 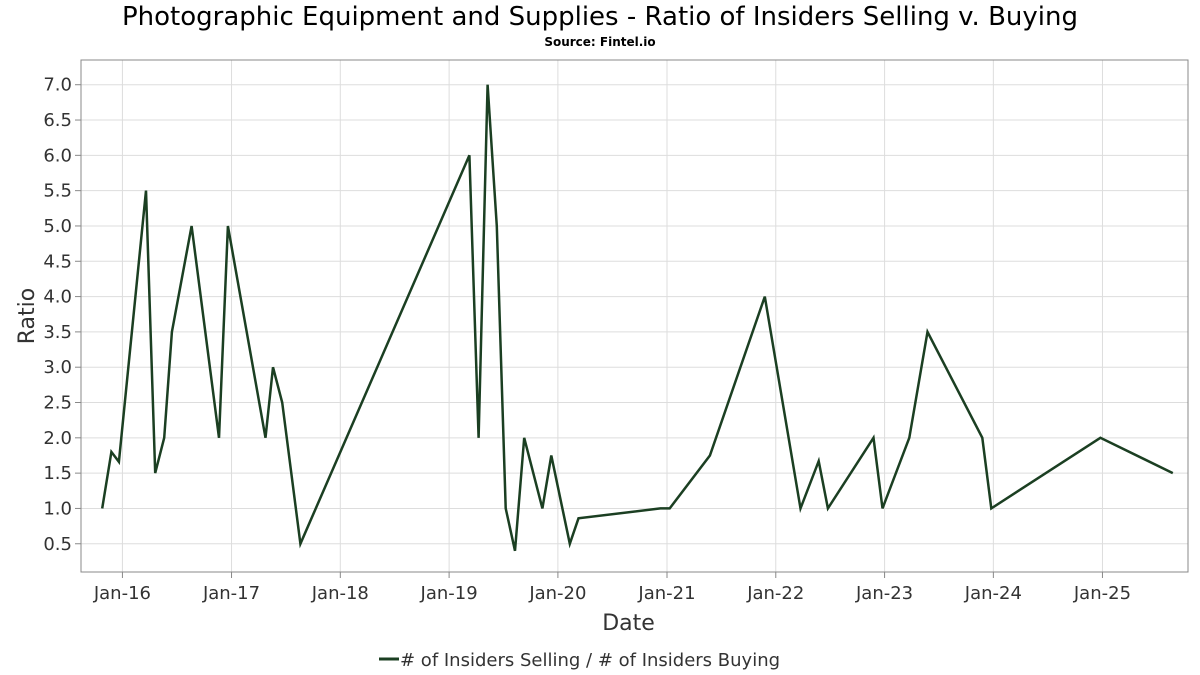 What do you see at coordinates (993, 593) in the screenshot?
I see `x-tick-label: Jan-24` at bounding box center [993, 593].